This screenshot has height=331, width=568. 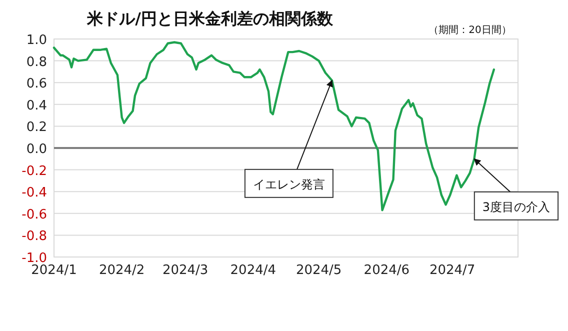 What do you see at coordinates (516, 207) in the screenshot?
I see `annotation: 3度目の介入` at bounding box center [516, 207].